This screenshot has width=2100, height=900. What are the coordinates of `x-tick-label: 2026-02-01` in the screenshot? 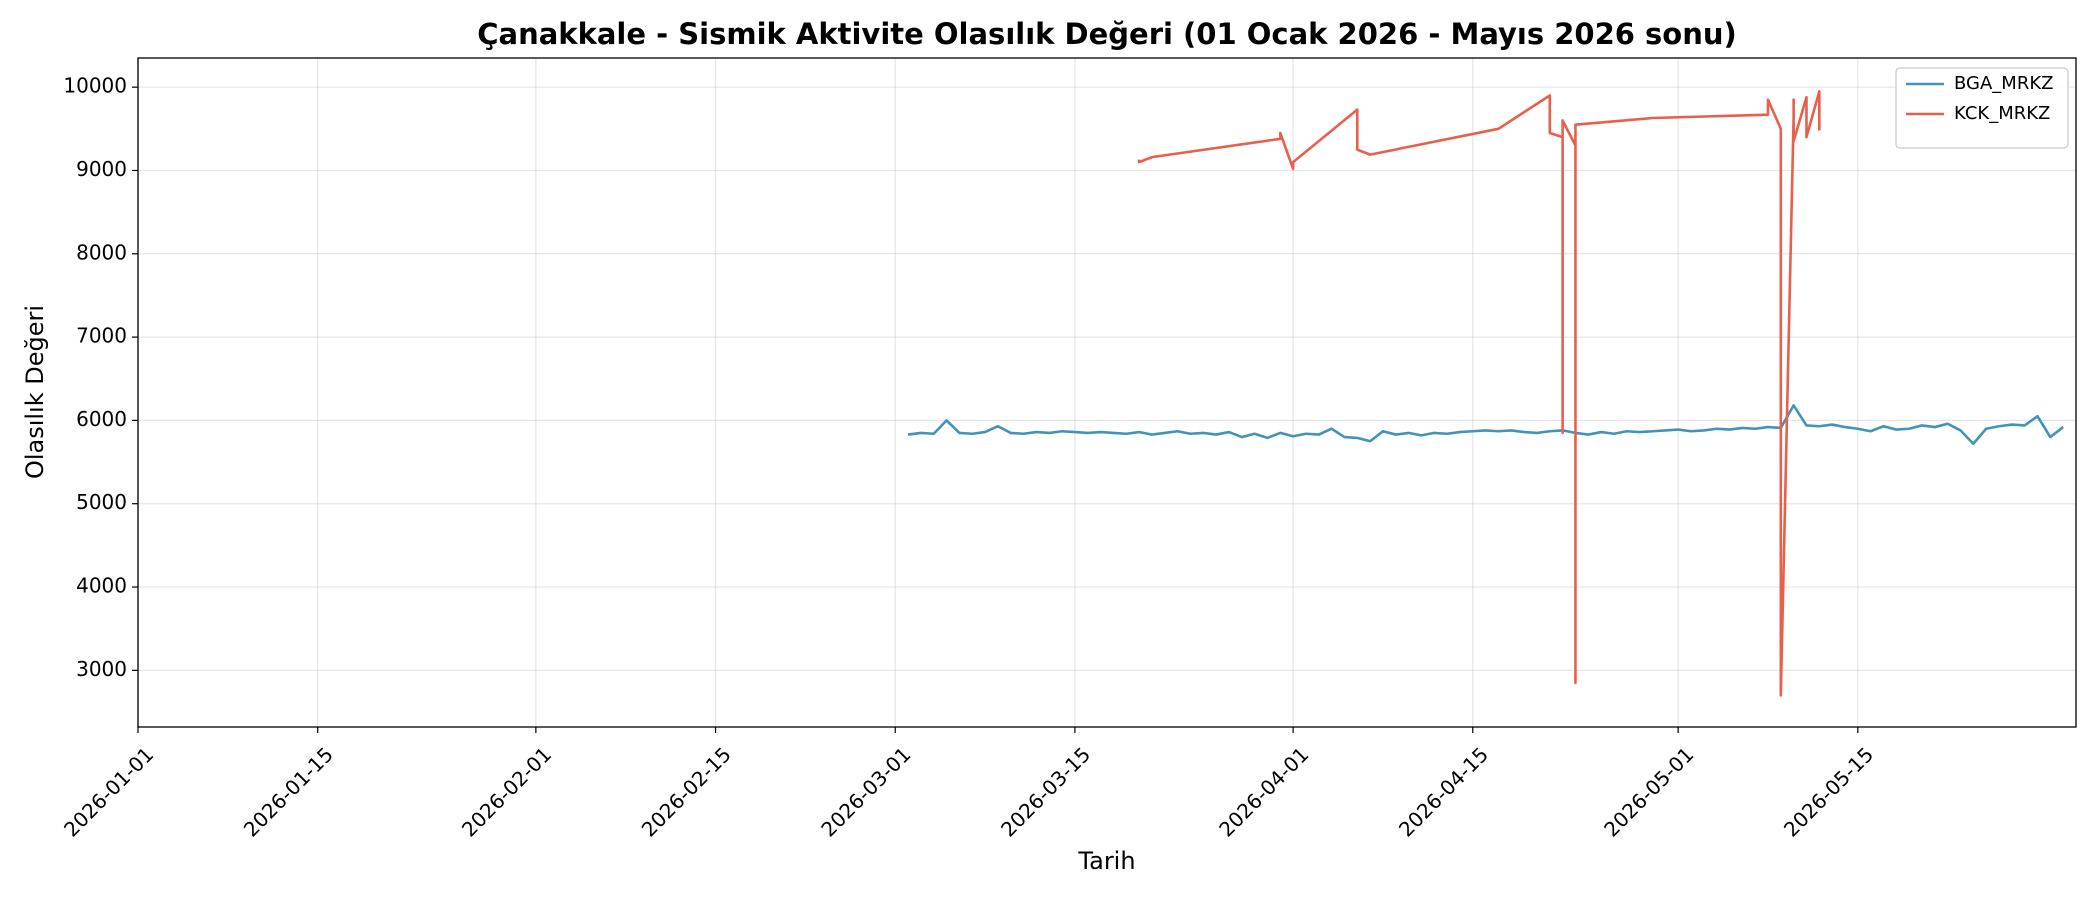 It's located at (506, 791).